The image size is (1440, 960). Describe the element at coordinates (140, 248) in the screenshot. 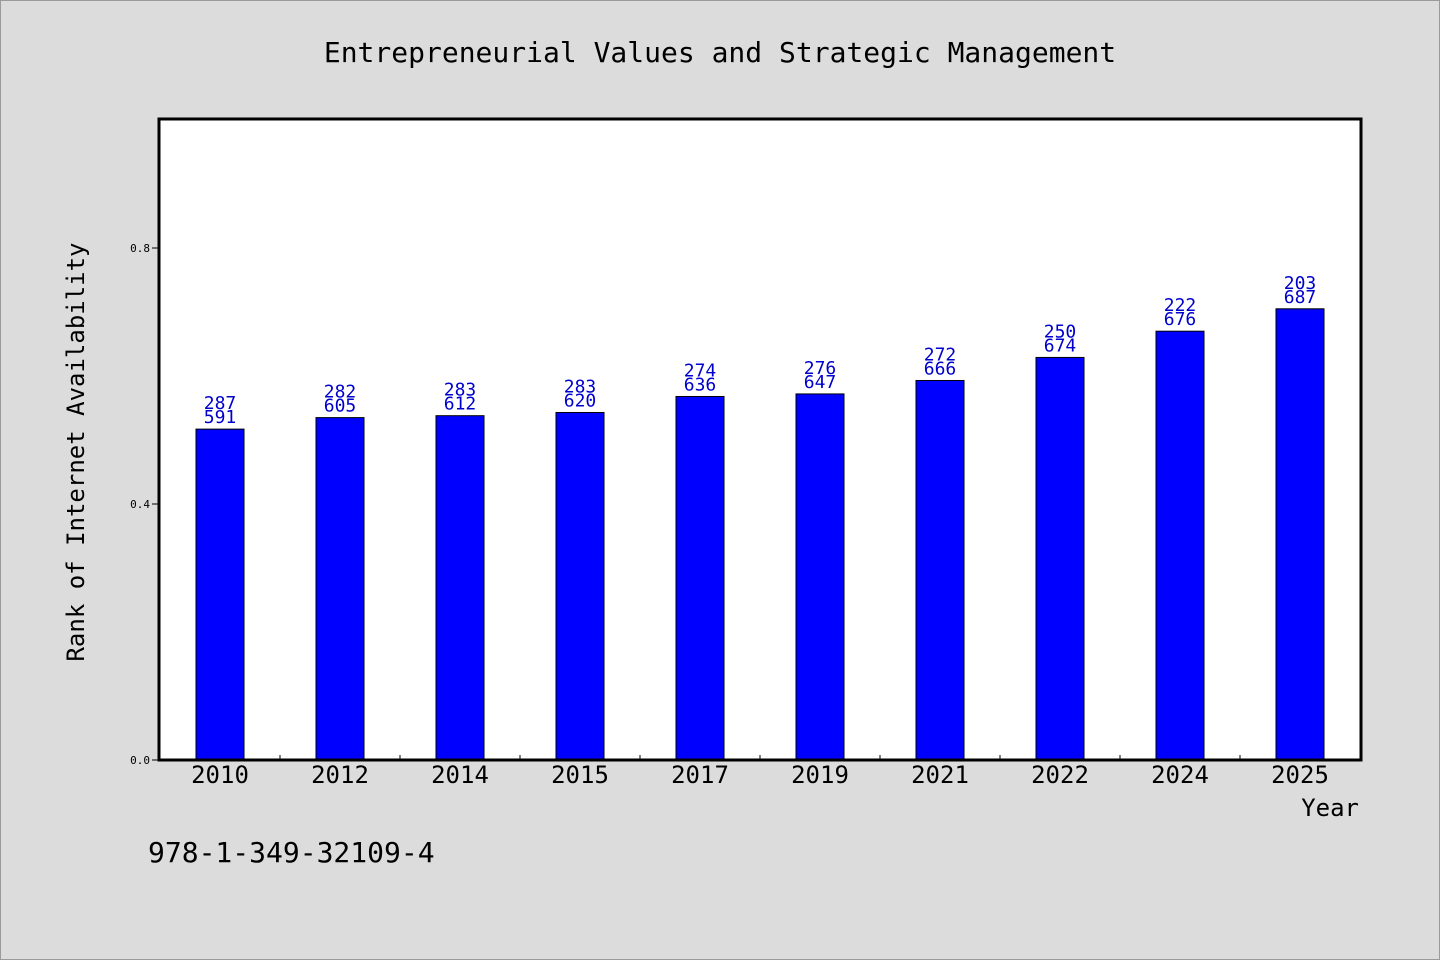

I see `y-tick-label-0.8: 0.8` at that location.